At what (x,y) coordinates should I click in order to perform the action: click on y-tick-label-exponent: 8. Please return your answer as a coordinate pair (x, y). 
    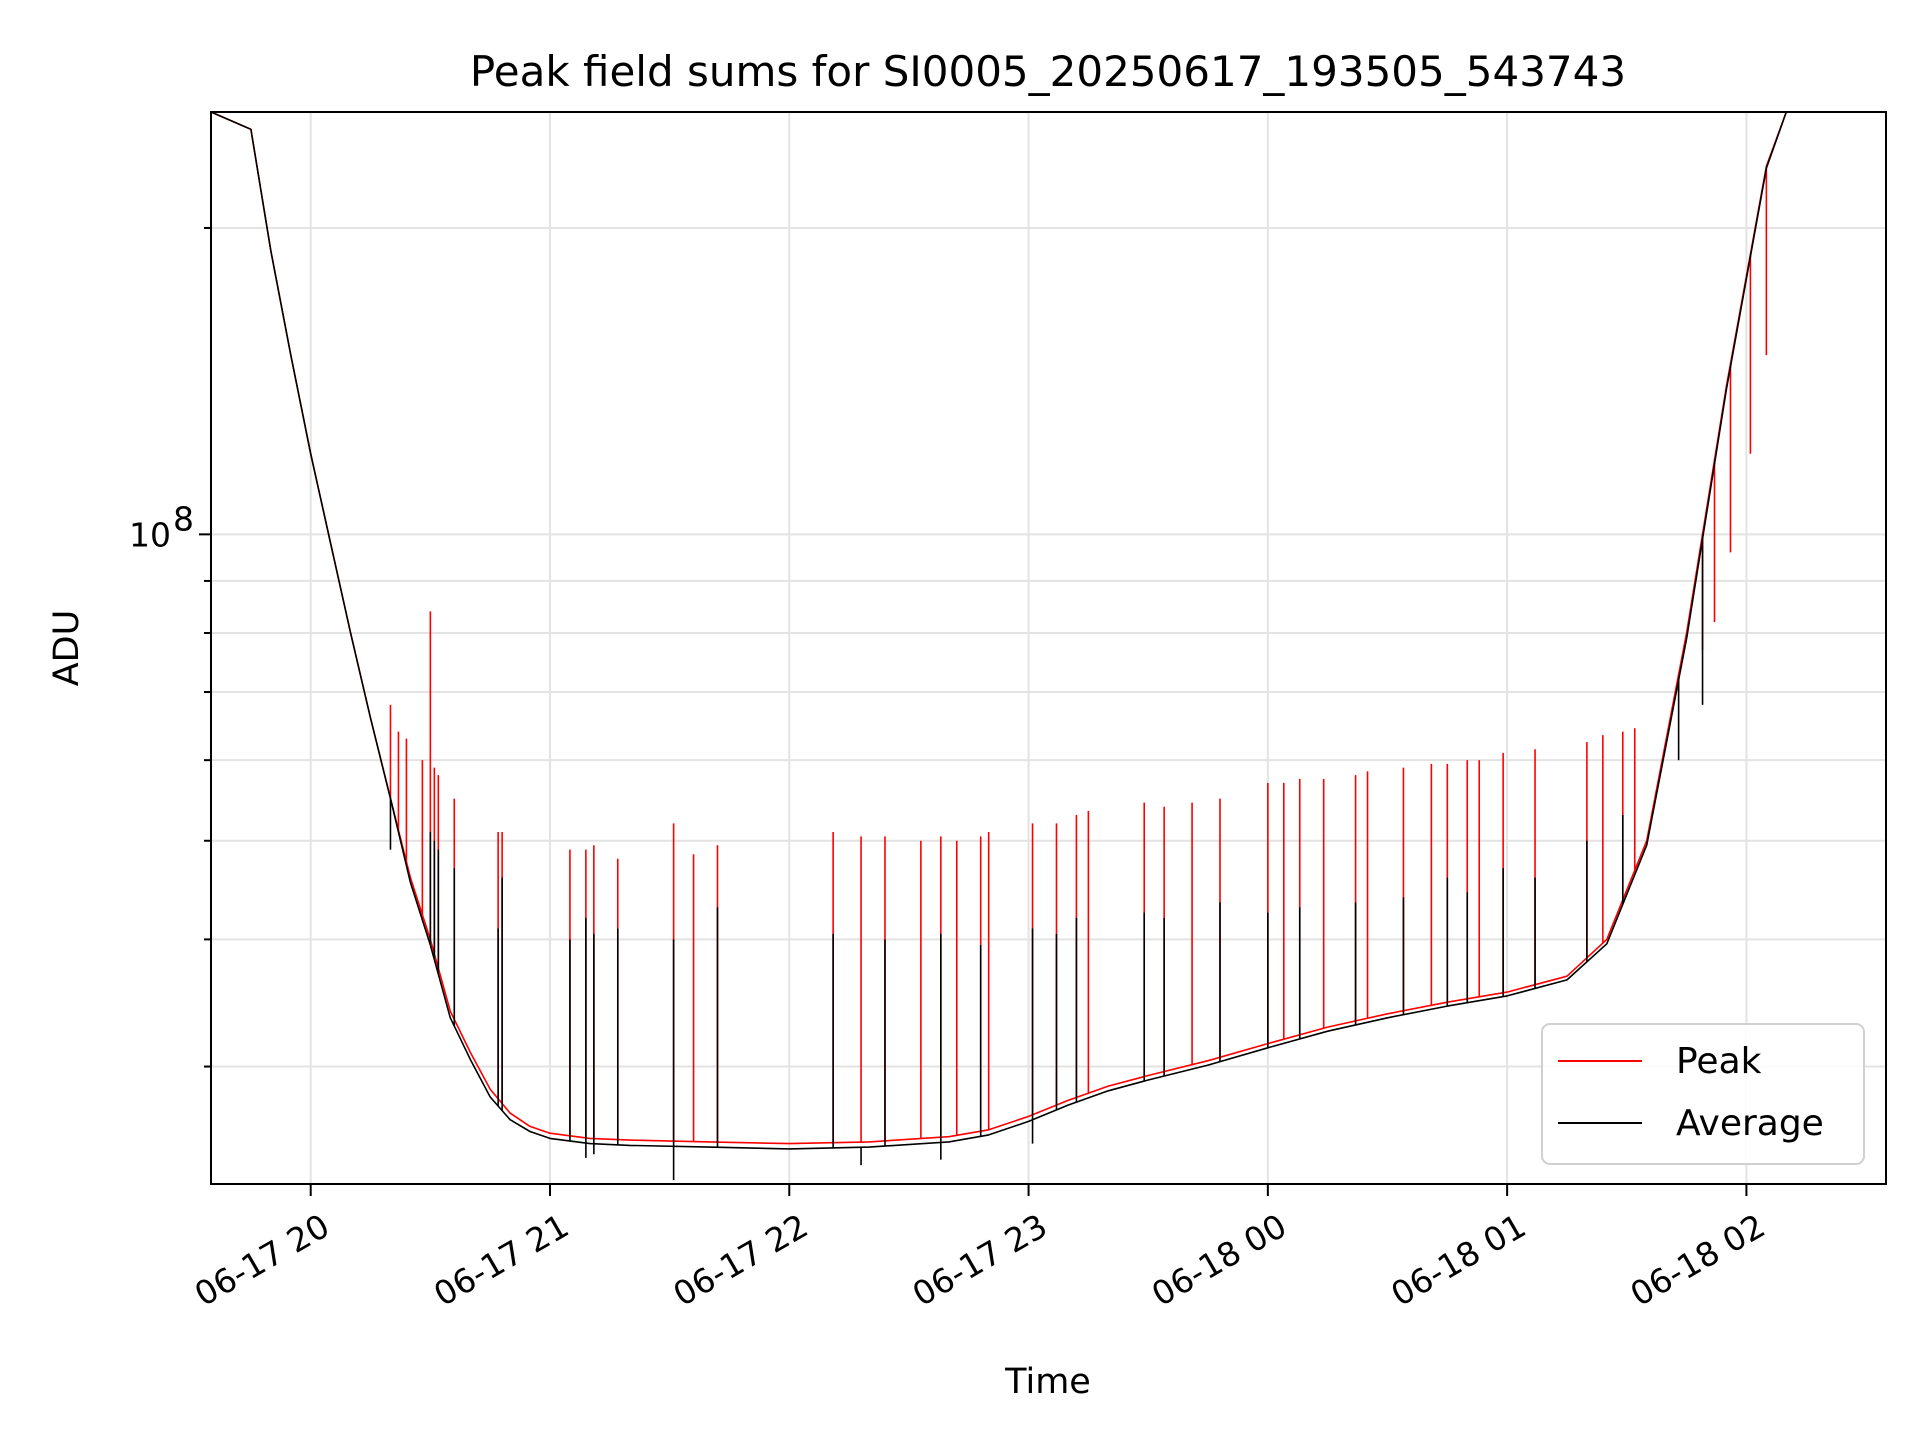
    Looking at the image, I should click on (183, 518).